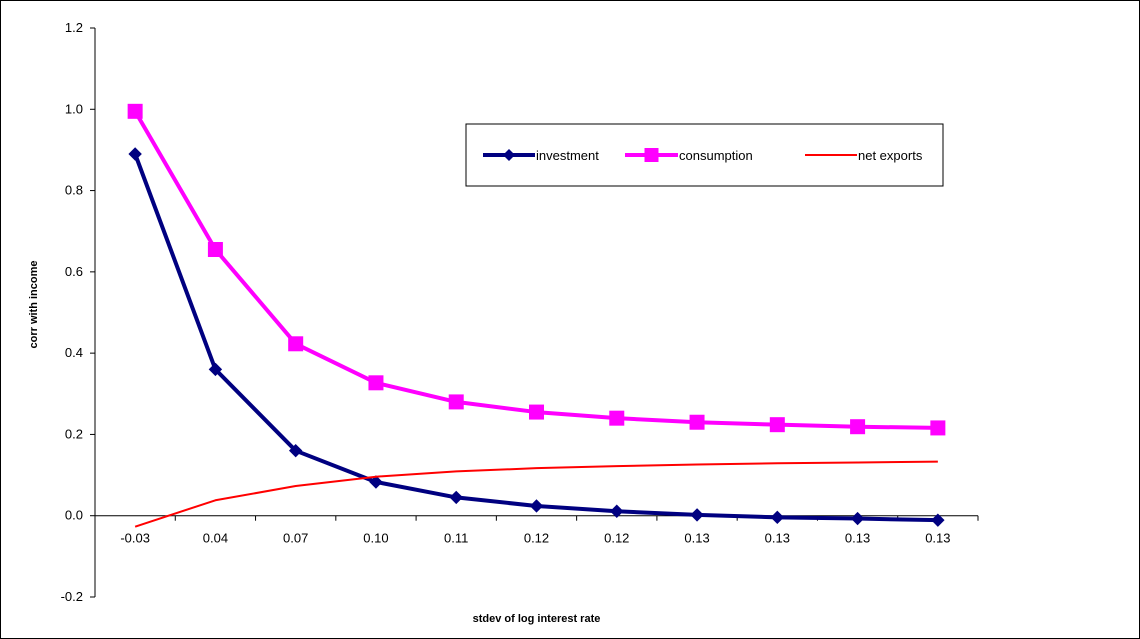 The width and height of the screenshot is (1140, 639). What do you see at coordinates (295, 538) in the screenshot?
I see `x-tick-label: 0.07` at bounding box center [295, 538].